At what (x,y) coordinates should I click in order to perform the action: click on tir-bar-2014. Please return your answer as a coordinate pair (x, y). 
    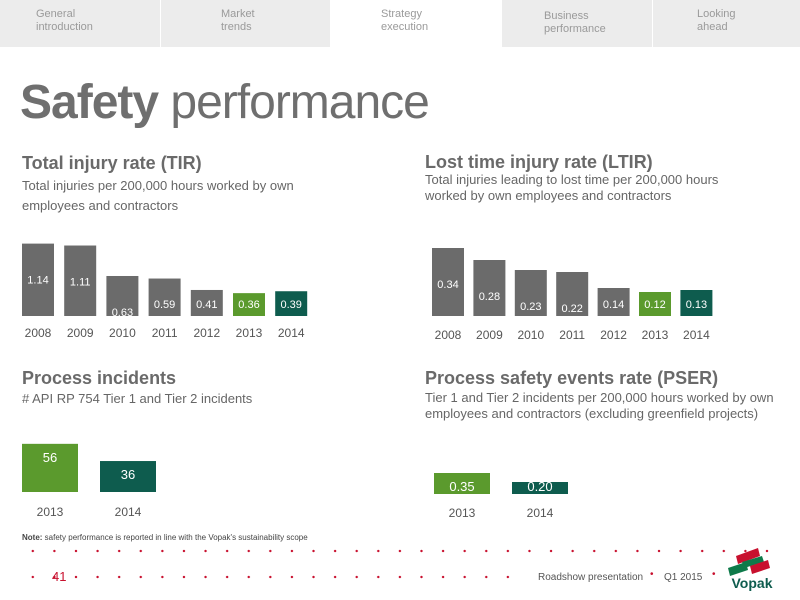
    Looking at the image, I should click on (291, 303).